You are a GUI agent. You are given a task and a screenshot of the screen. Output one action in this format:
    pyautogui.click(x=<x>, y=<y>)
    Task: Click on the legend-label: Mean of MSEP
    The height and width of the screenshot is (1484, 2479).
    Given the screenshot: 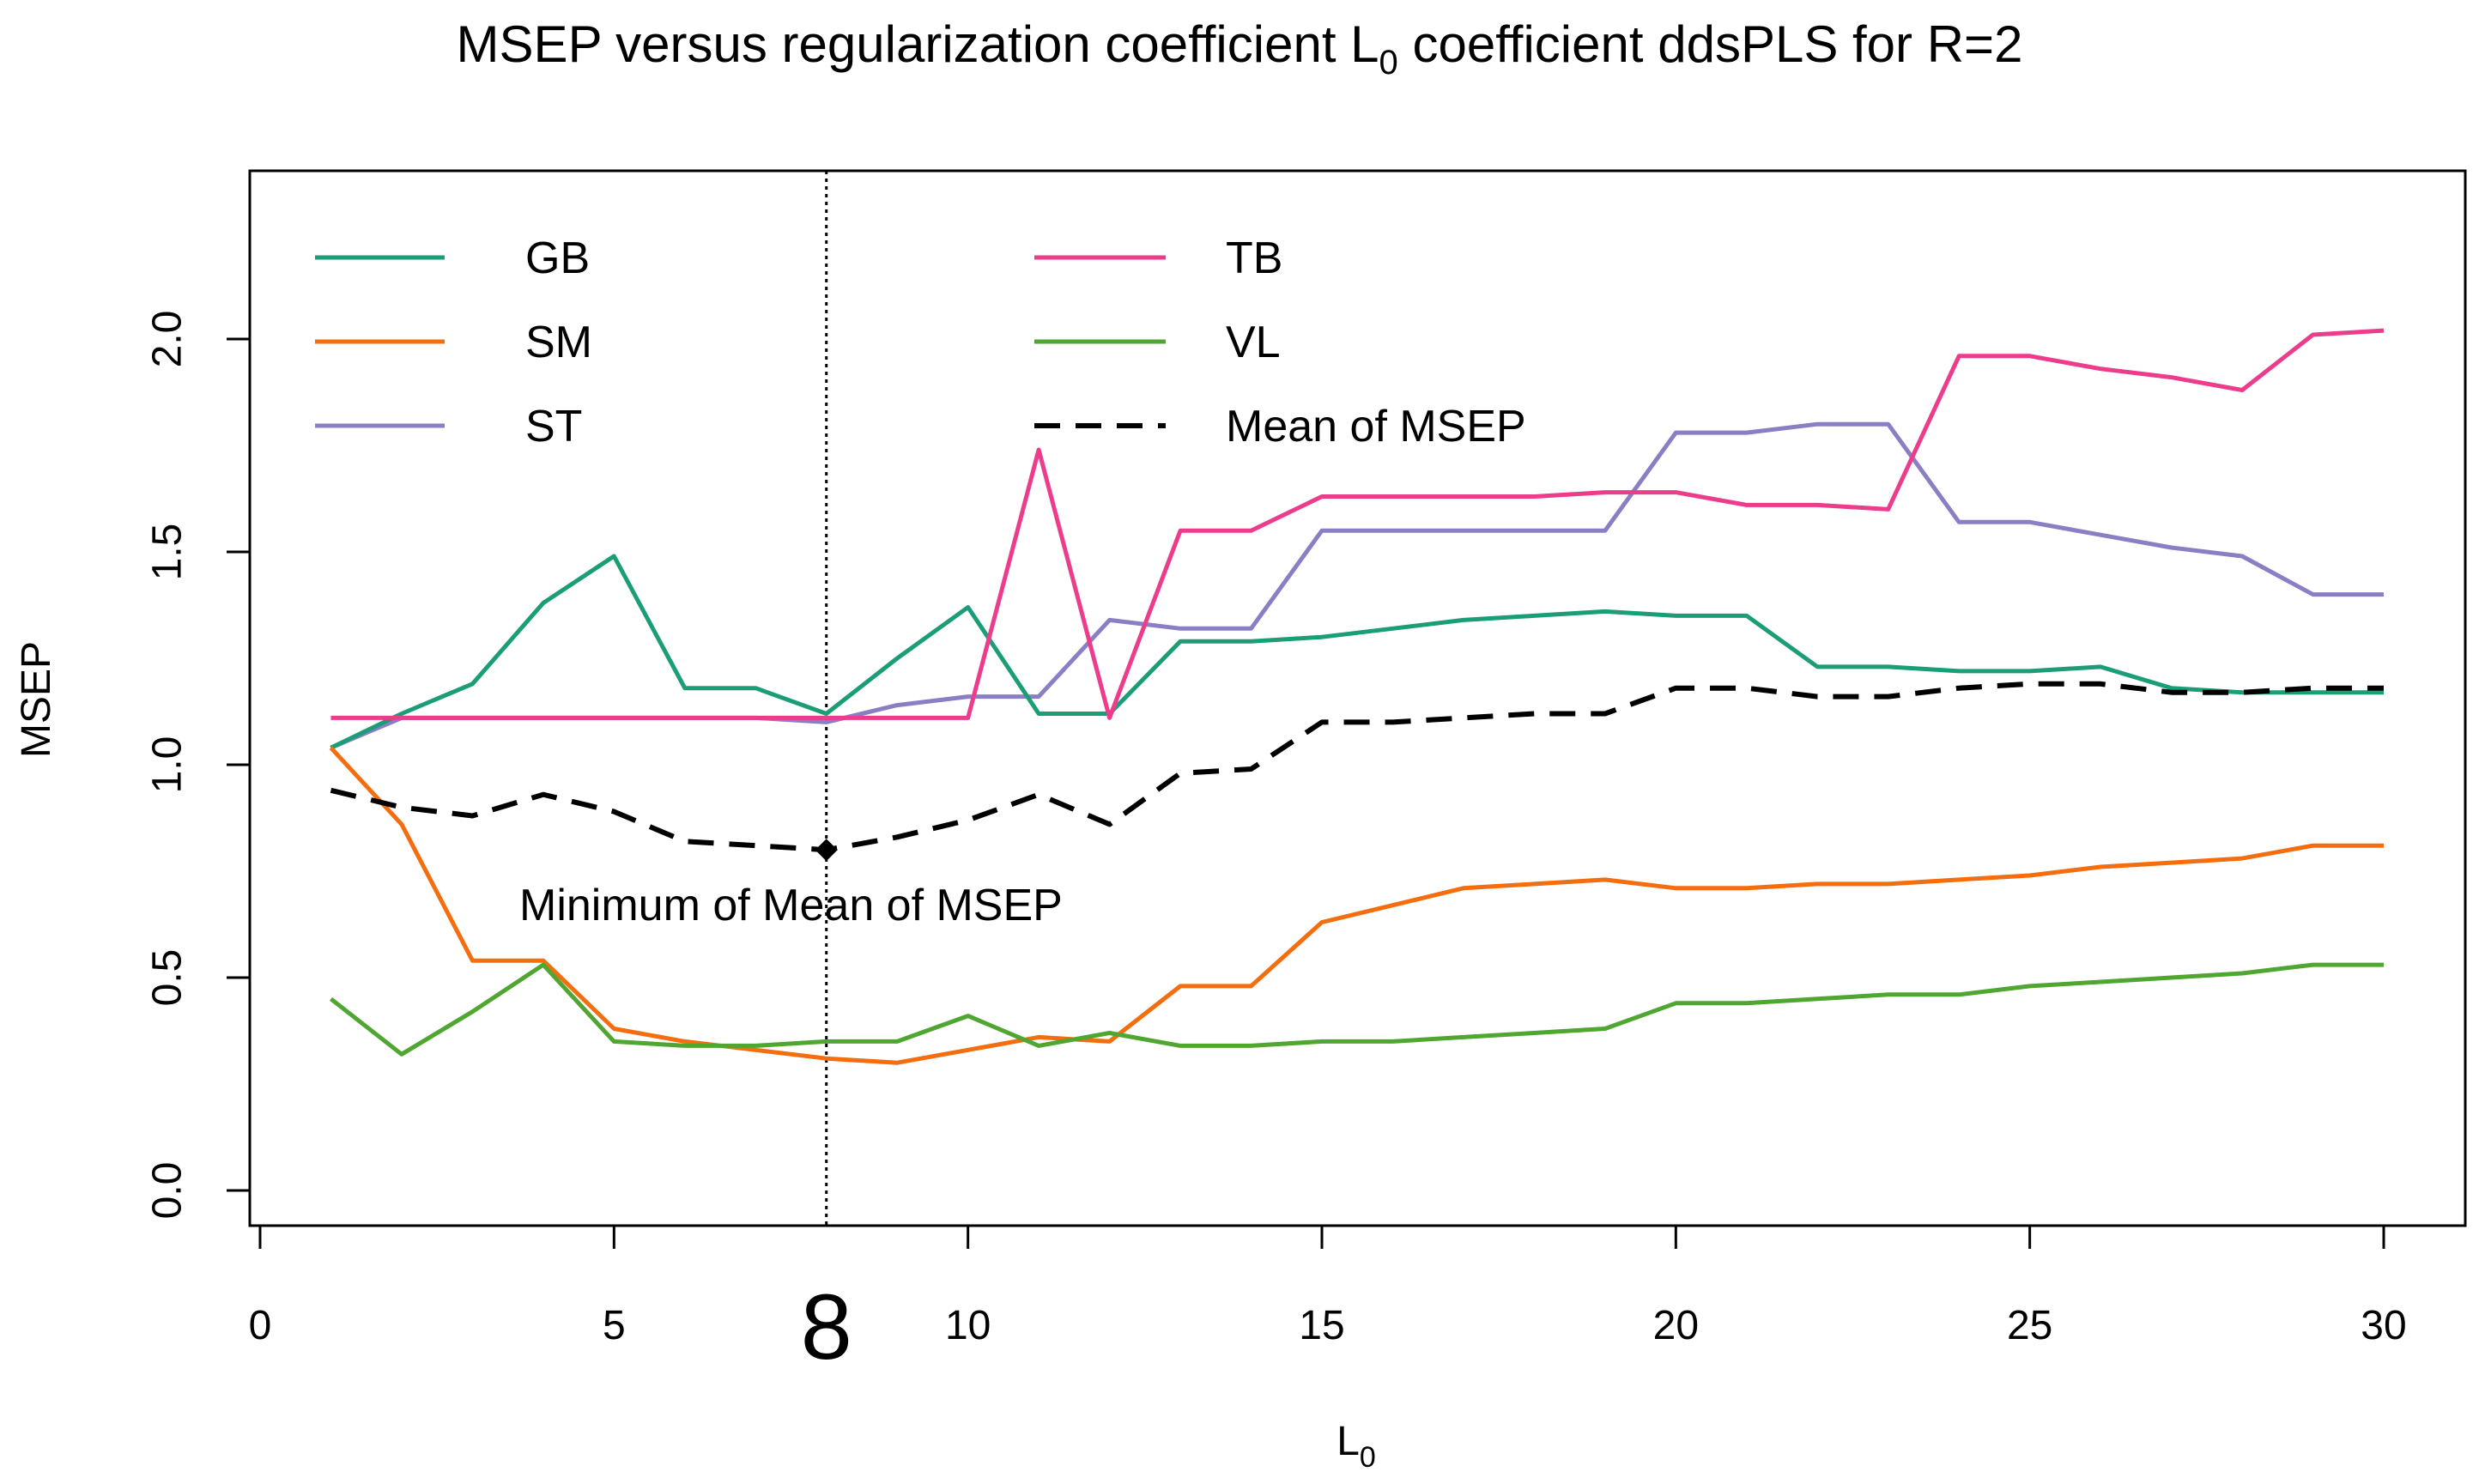 What is the action you would take?
    pyautogui.click(x=1376, y=426)
    